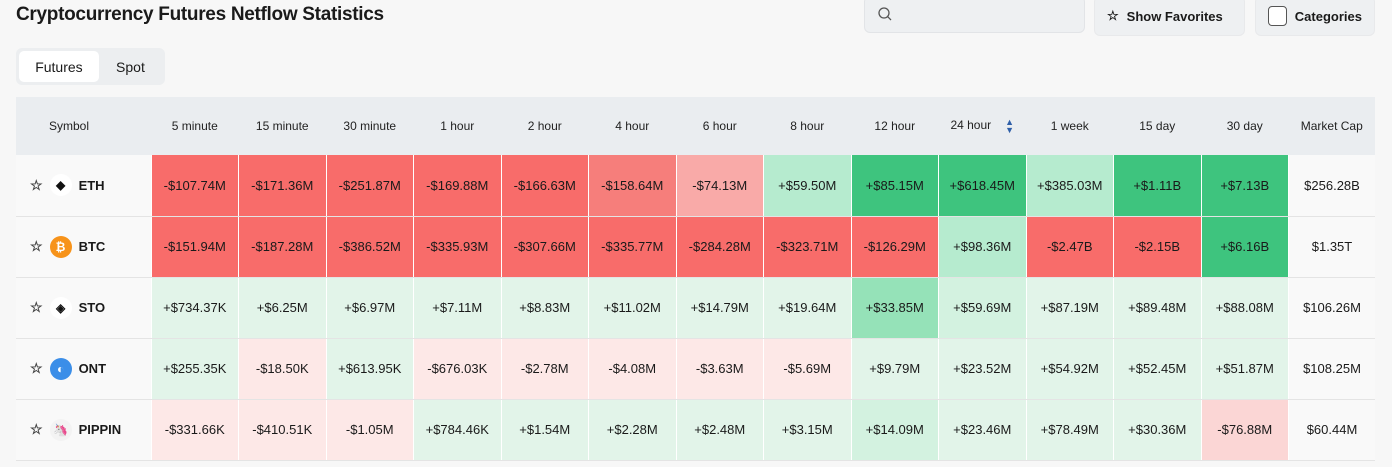 Image resolution: width=1392 pixels, height=467 pixels. What do you see at coordinates (91, 185) in the screenshot?
I see `symbol-name: ETH` at bounding box center [91, 185].